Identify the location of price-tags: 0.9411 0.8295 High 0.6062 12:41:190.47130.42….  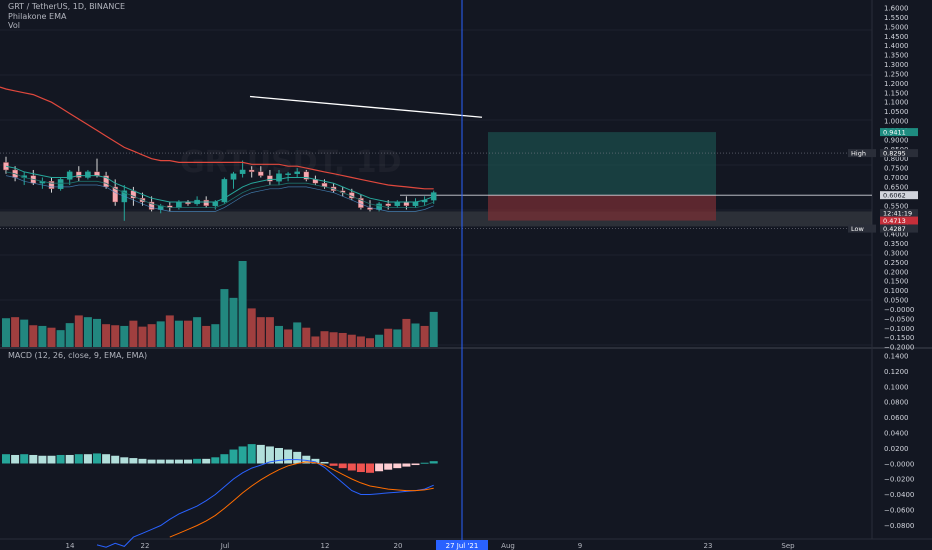
(883, 180).